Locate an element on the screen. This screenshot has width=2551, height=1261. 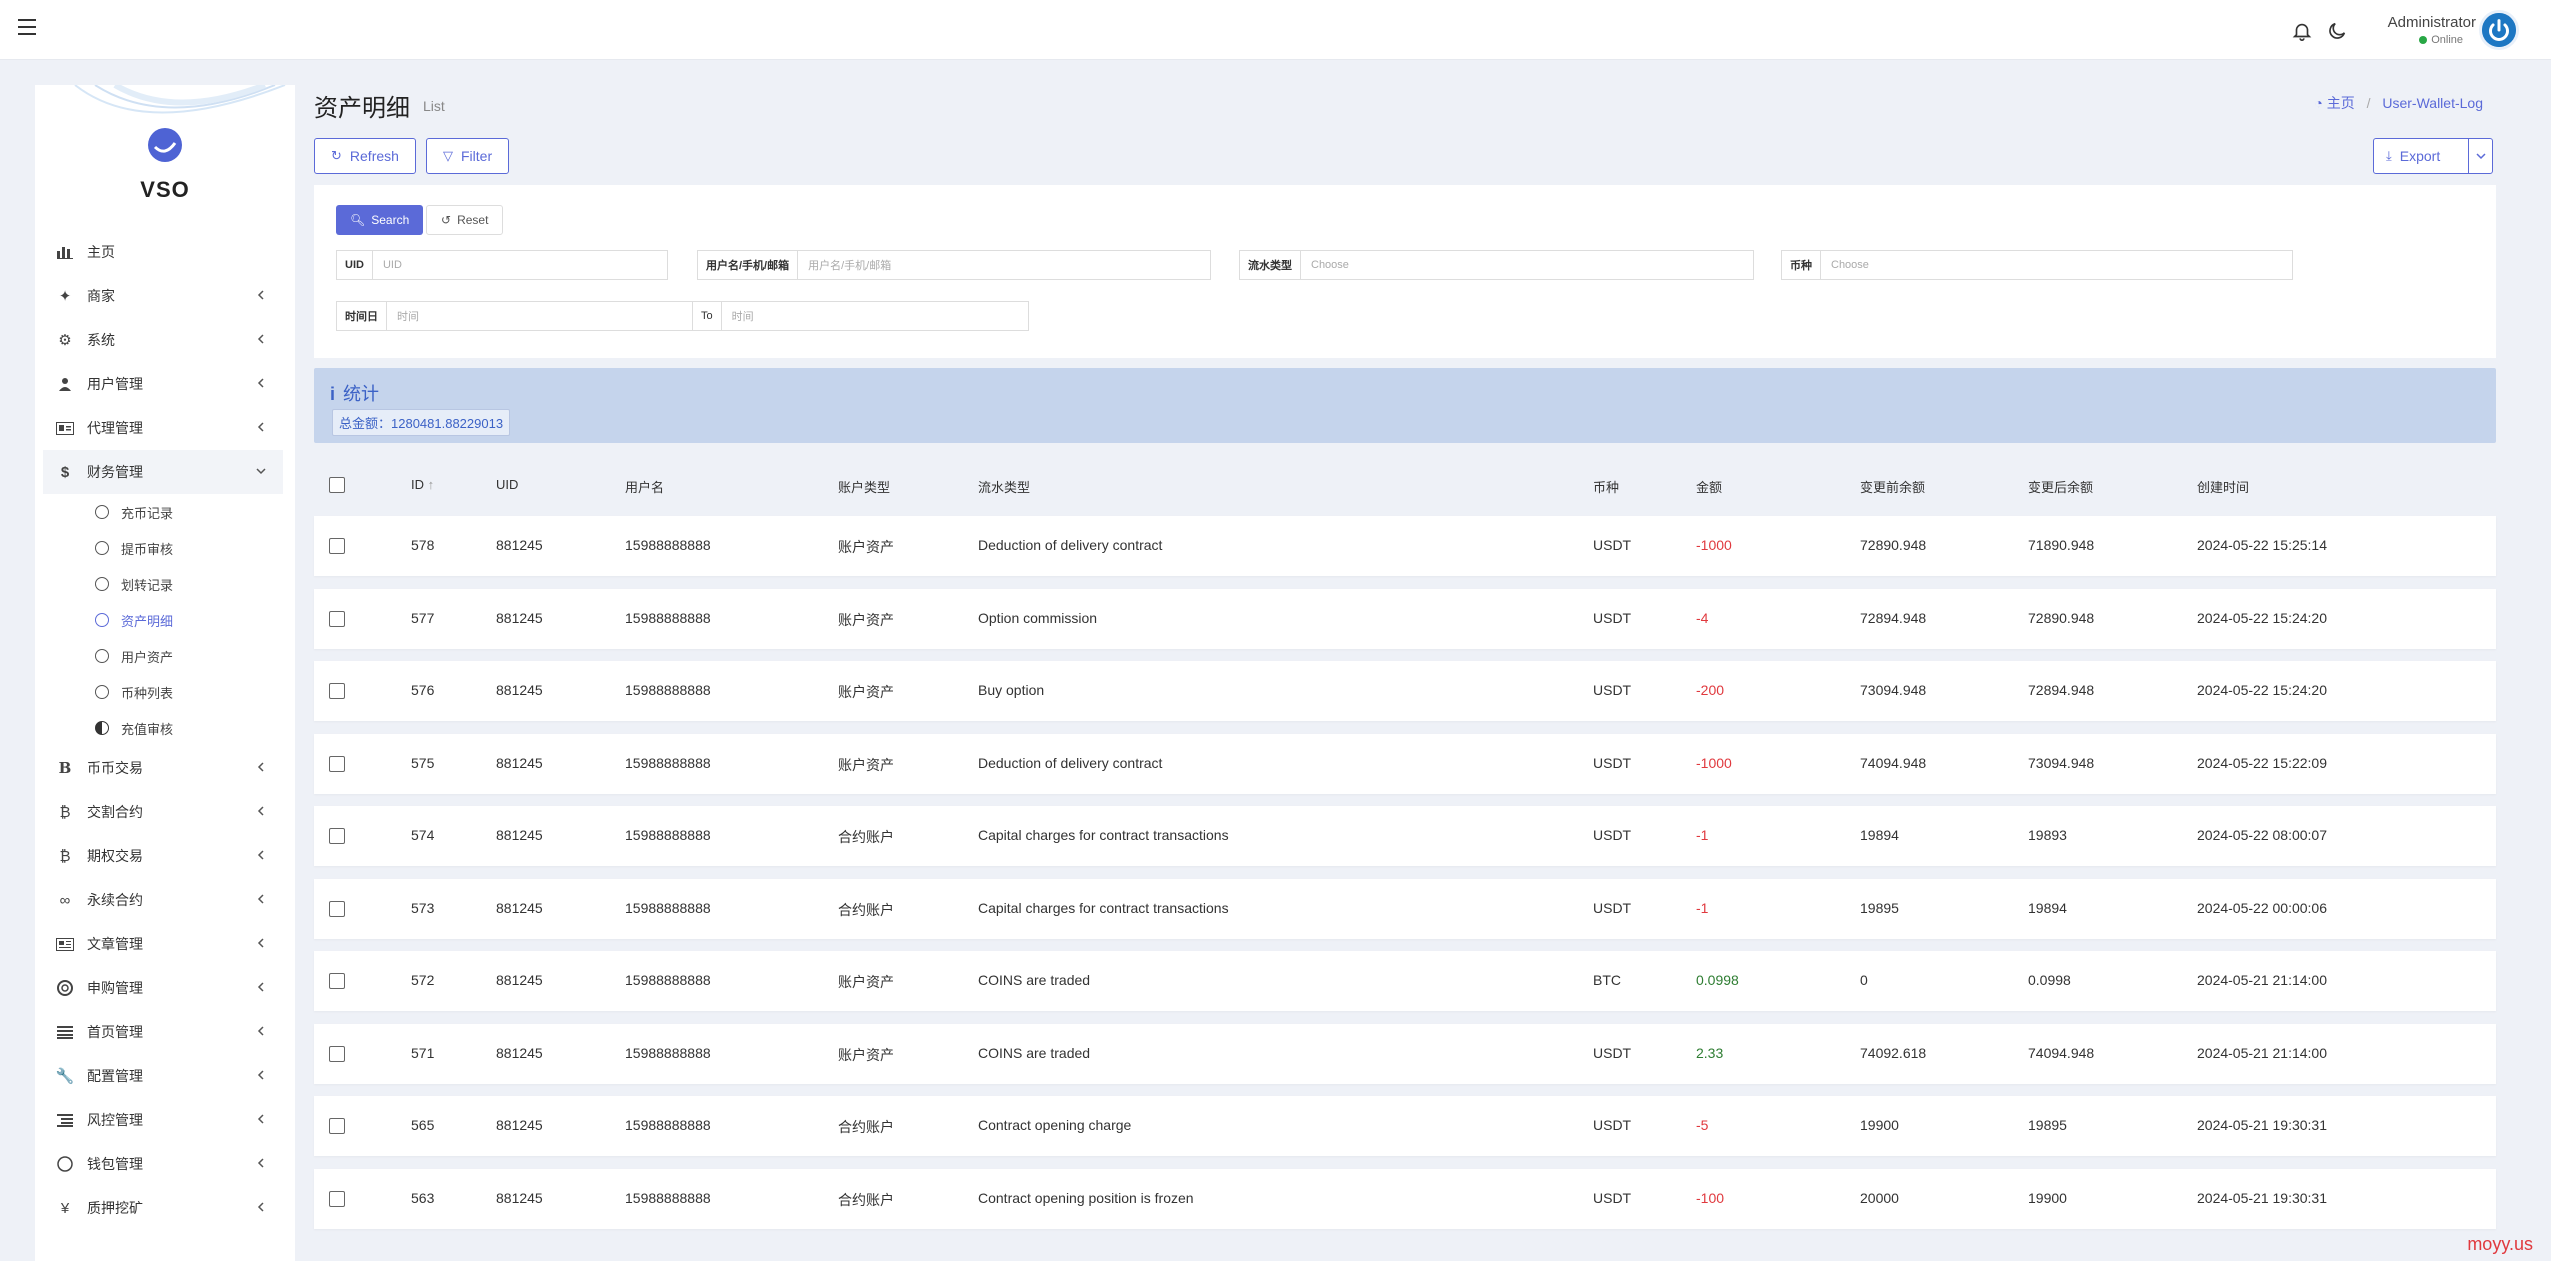
sidebar-subitem-asset-details: 资产明细 is located at coordinates (165, 620).